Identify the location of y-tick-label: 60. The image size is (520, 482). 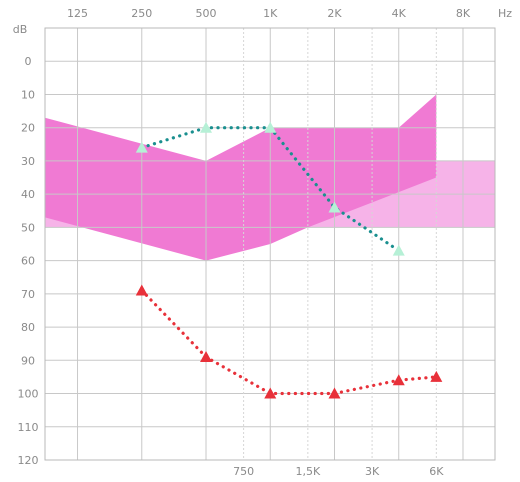
(28, 261).